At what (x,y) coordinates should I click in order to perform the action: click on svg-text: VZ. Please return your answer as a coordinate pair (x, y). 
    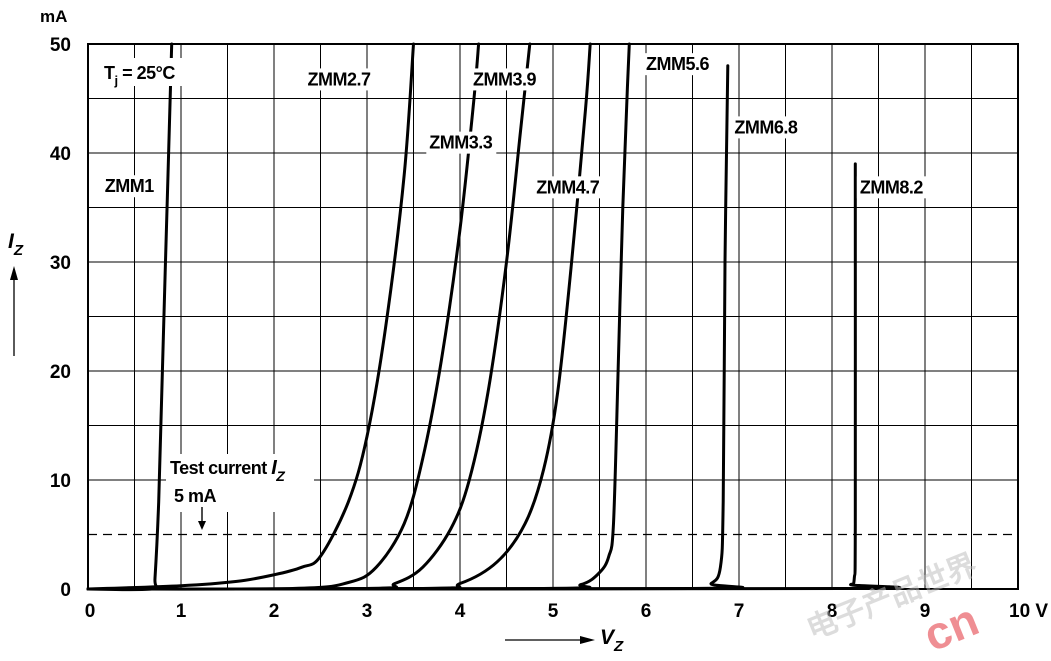
    Looking at the image, I should click on (612, 640).